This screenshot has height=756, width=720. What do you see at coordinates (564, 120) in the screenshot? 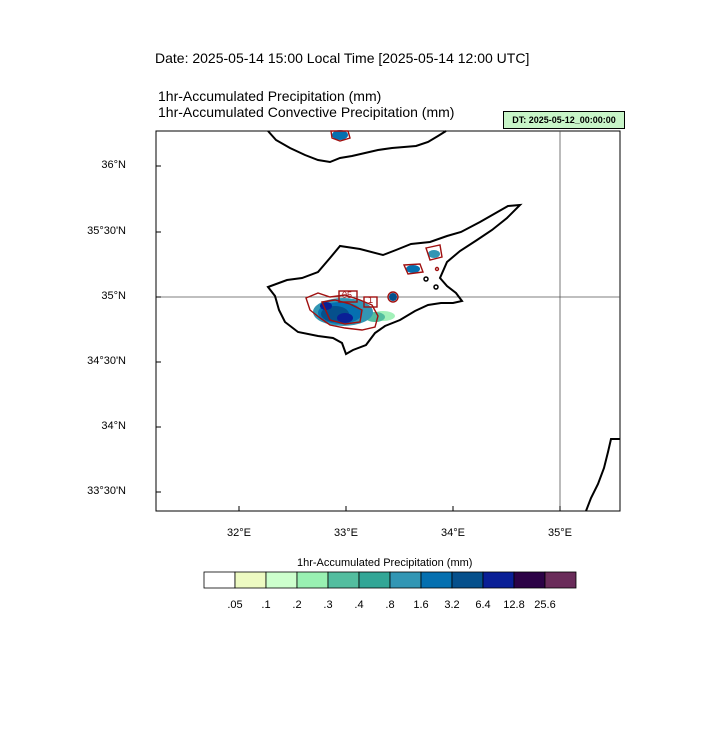
I see `dt-badge: DT: 2025-05-12_00:00:00` at bounding box center [564, 120].